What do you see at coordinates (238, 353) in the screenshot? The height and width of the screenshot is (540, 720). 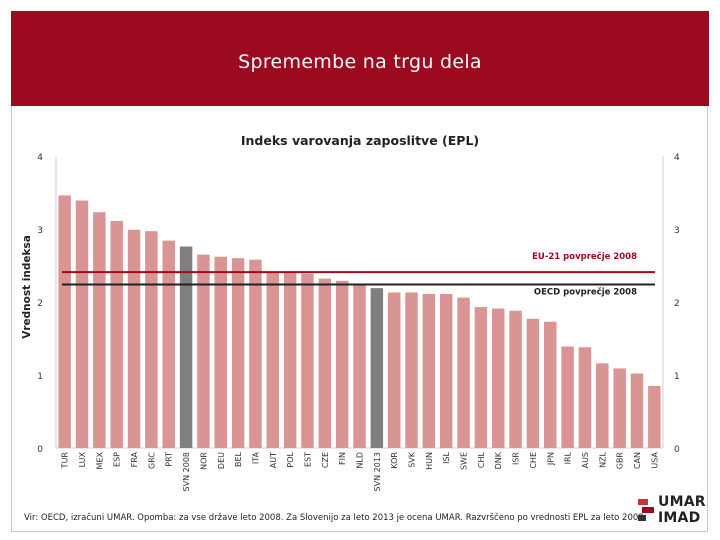 I see `bar-bel` at bounding box center [238, 353].